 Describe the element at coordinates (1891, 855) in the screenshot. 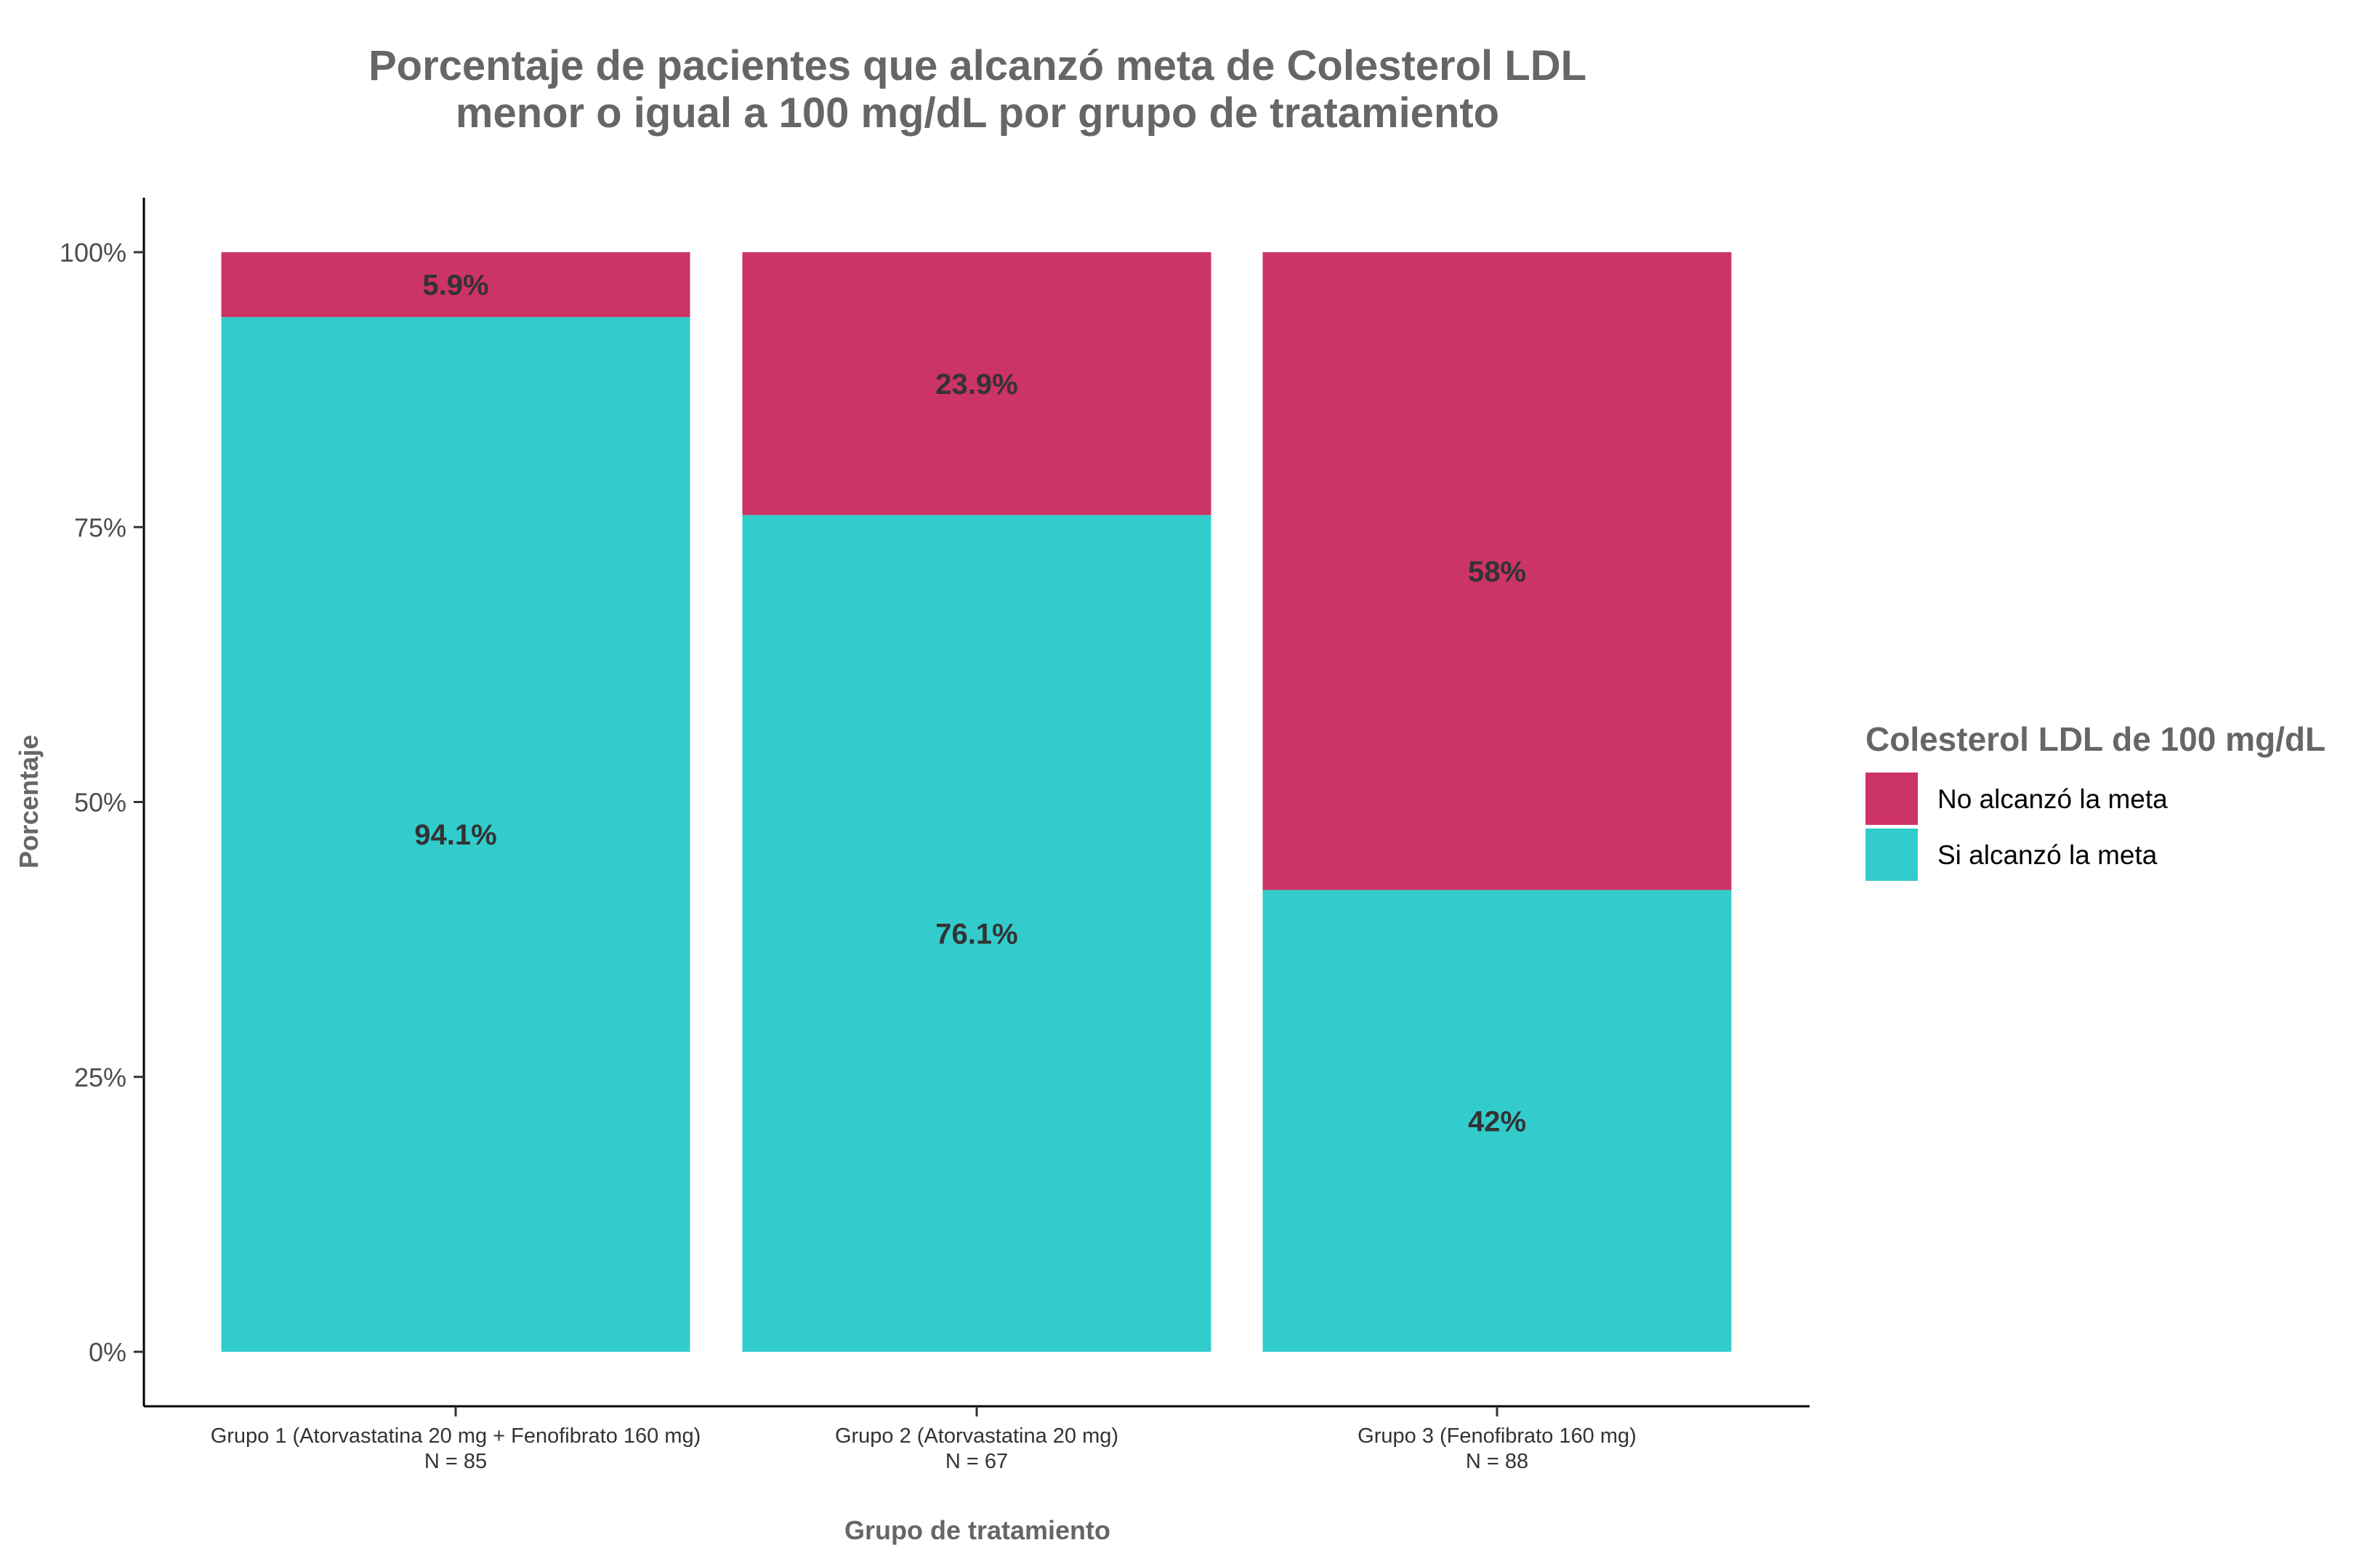

I see `legend-swatch-si-alcanzo` at that location.